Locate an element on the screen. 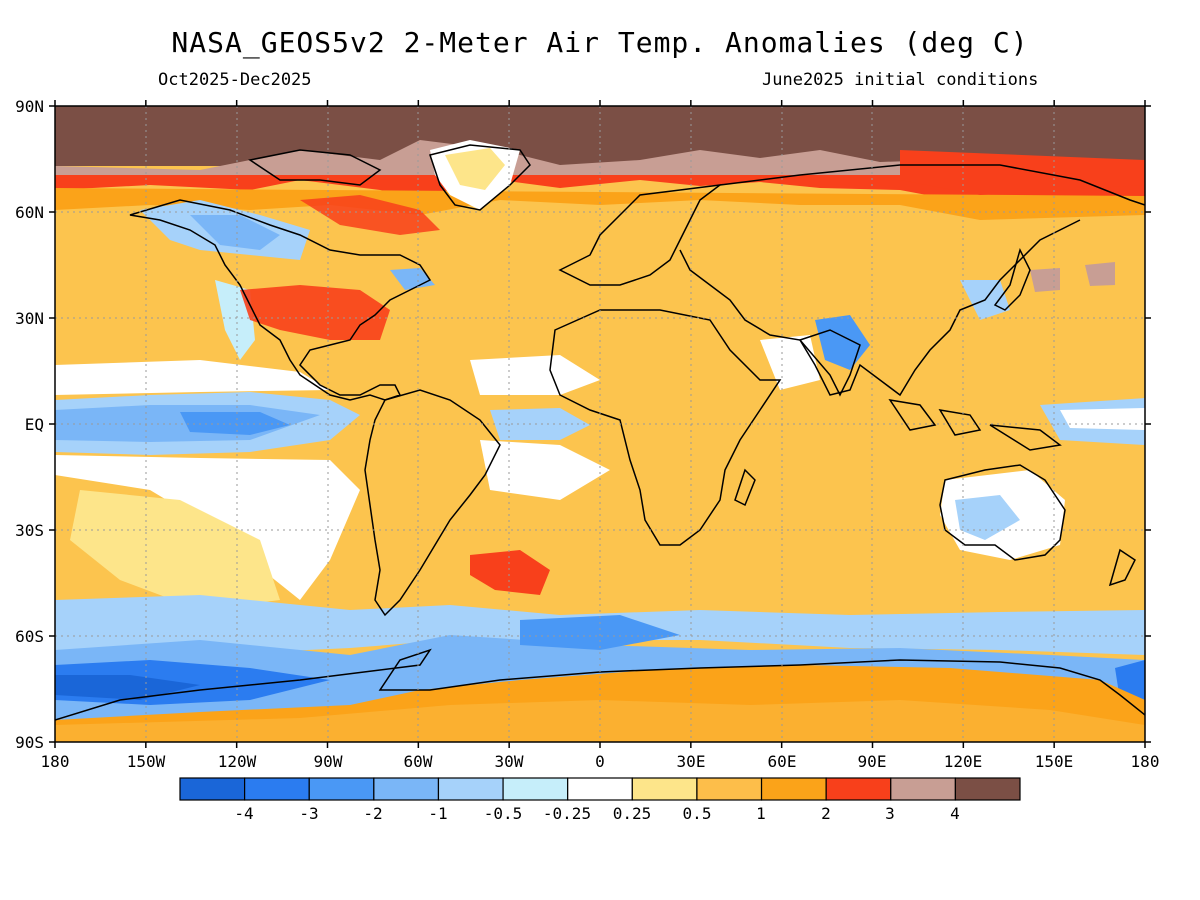 This screenshot has width=1200, height=900. legend-color-boxes is located at coordinates (600, 789).